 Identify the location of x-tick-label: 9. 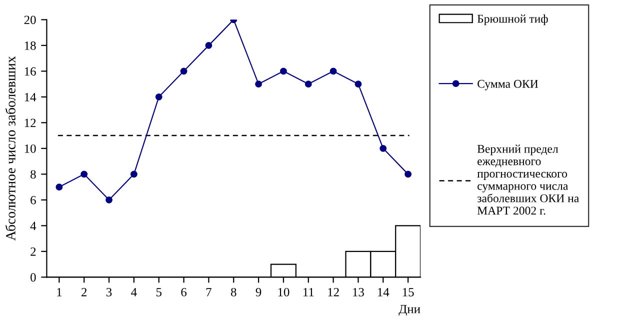
(259, 292).